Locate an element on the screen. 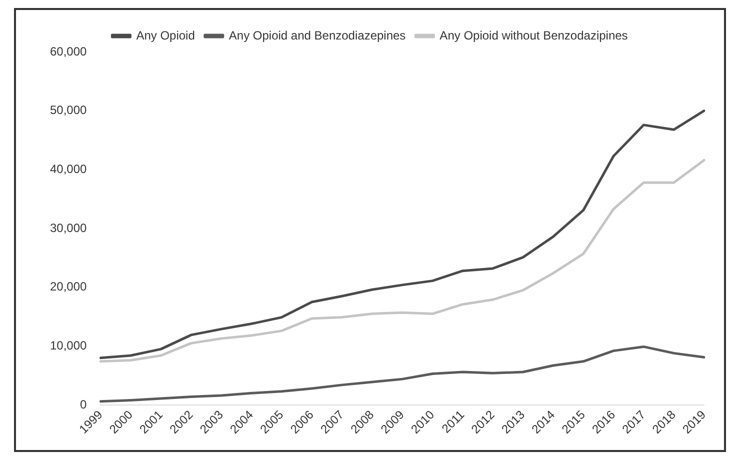 Image resolution: width=747 pixels, height=457 pixels. legend-label: Any Opioid and Benzodiazepines is located at coordinates (317, 35).